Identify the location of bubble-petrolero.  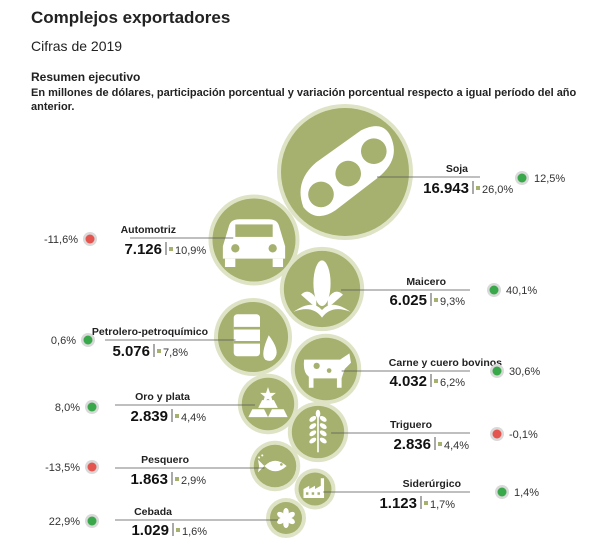
(253, 337).